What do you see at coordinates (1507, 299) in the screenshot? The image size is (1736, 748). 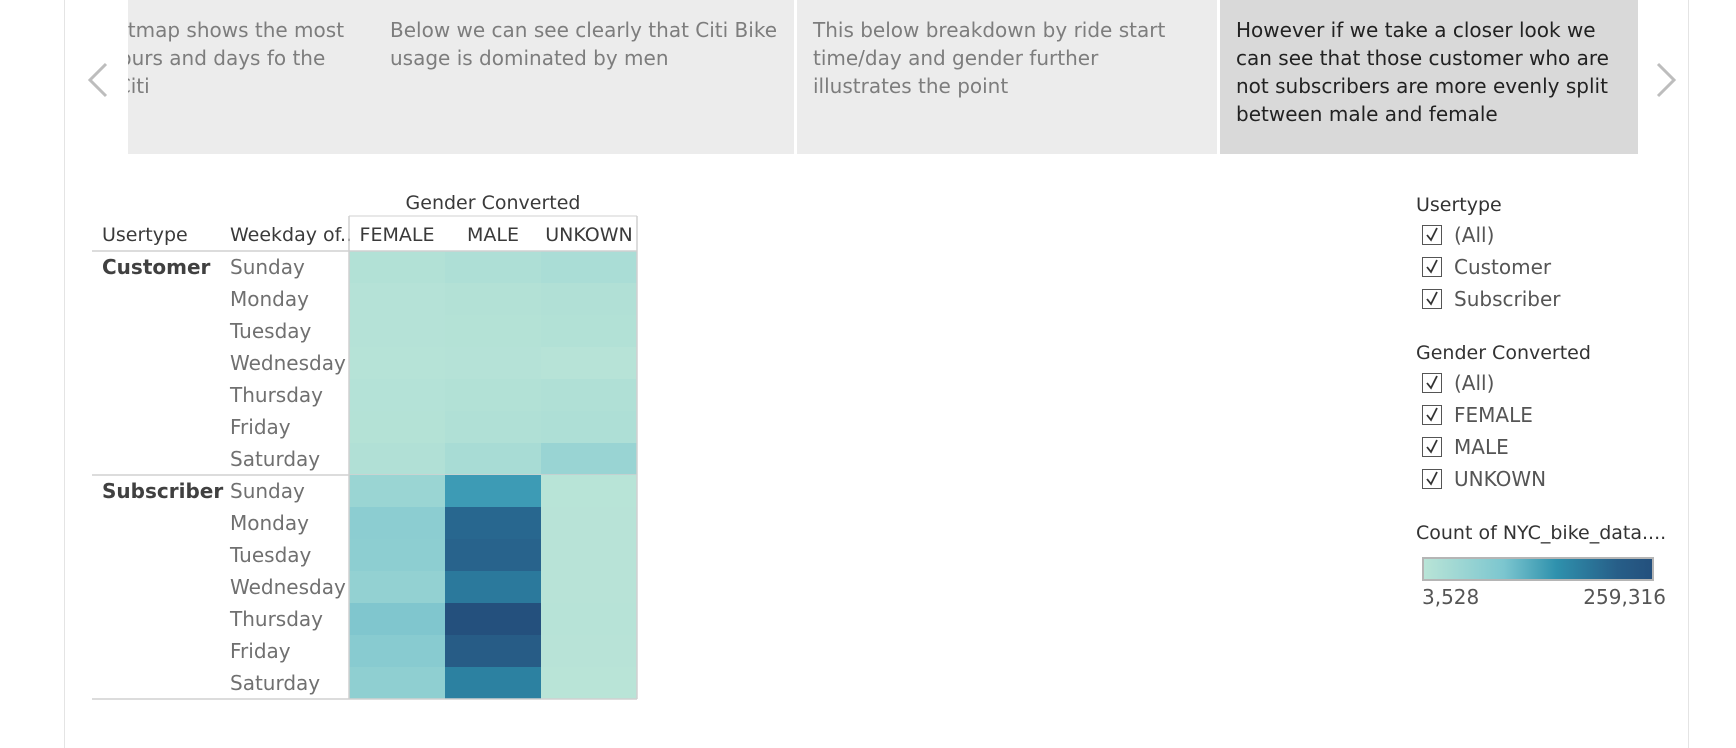 I see `usertype-option-label: Subscriber` at bounding box center [1507, 299].